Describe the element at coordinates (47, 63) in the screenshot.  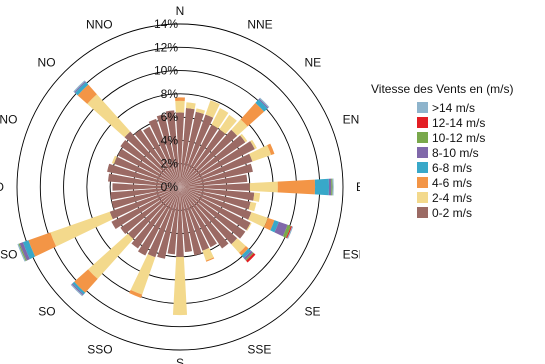
I see `direction-label: NO` at that location.